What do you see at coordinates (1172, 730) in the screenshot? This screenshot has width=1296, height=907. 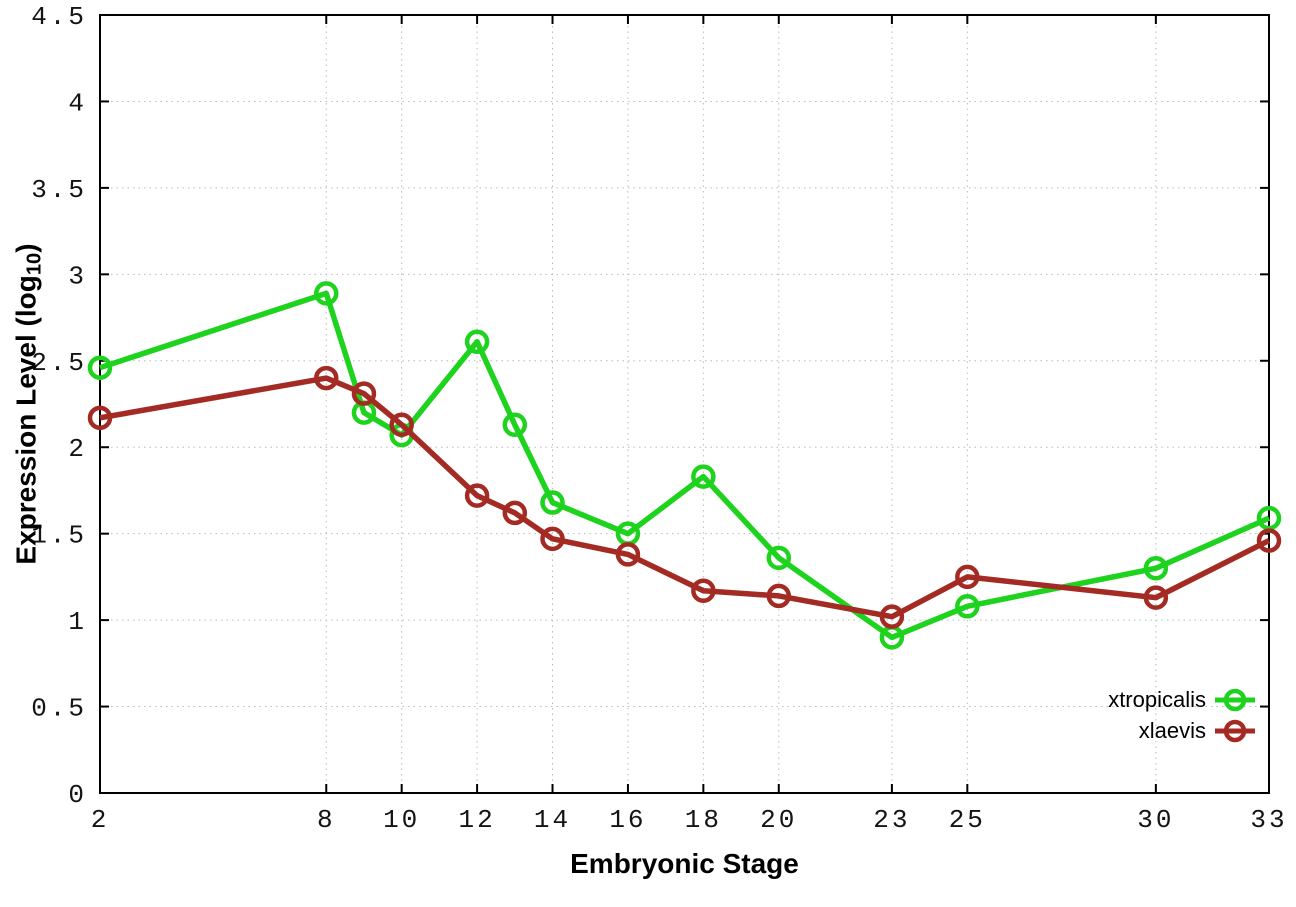 I see `legend-label-xlaevis: xlaevis` at bounding box center [1172, 730].